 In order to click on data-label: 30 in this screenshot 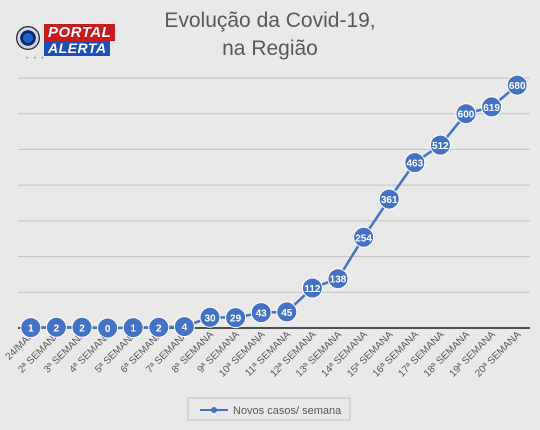, I will do `click(210, 318)`.